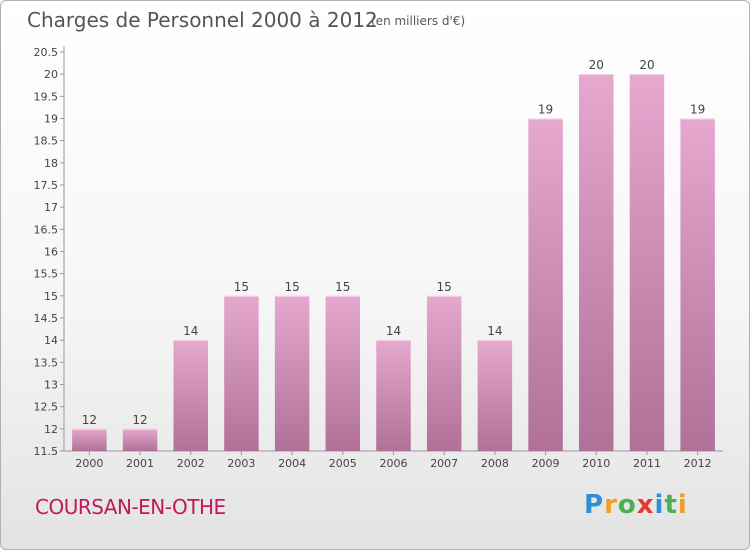 This screenshot has height=550, width=750. I want to click on logo-letter: r, so click(611, 505).